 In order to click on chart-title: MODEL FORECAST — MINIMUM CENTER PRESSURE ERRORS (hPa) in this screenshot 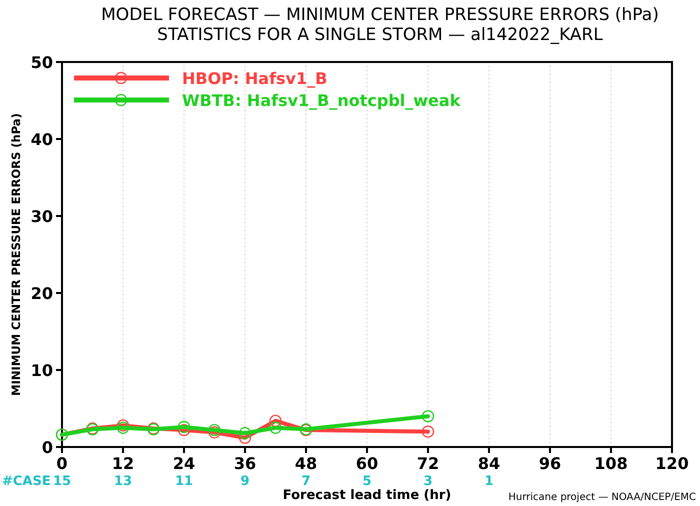, I will do `click(380, 15)`.